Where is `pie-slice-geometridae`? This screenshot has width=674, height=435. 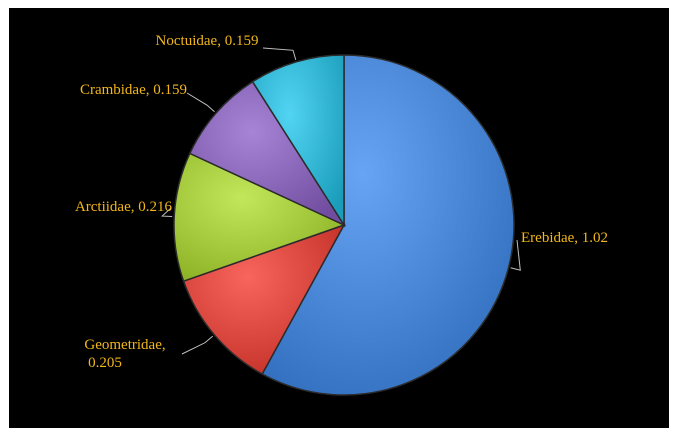 pie-slice-geometridae is located at coordinates (264, 299).